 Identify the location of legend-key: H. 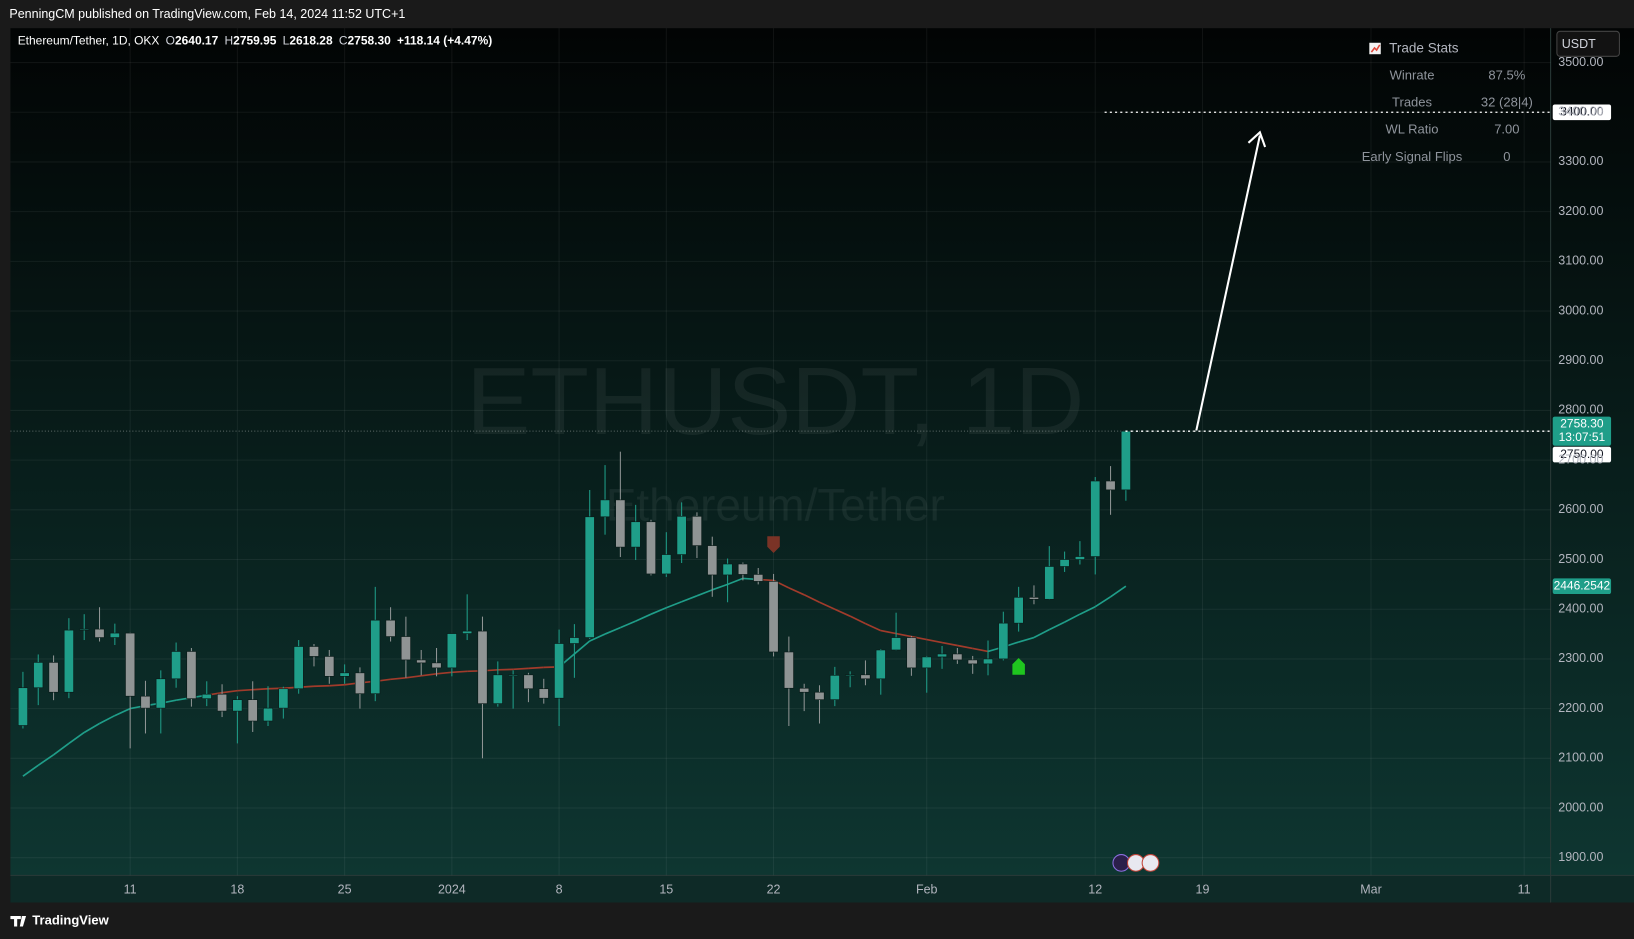
(229, 41).